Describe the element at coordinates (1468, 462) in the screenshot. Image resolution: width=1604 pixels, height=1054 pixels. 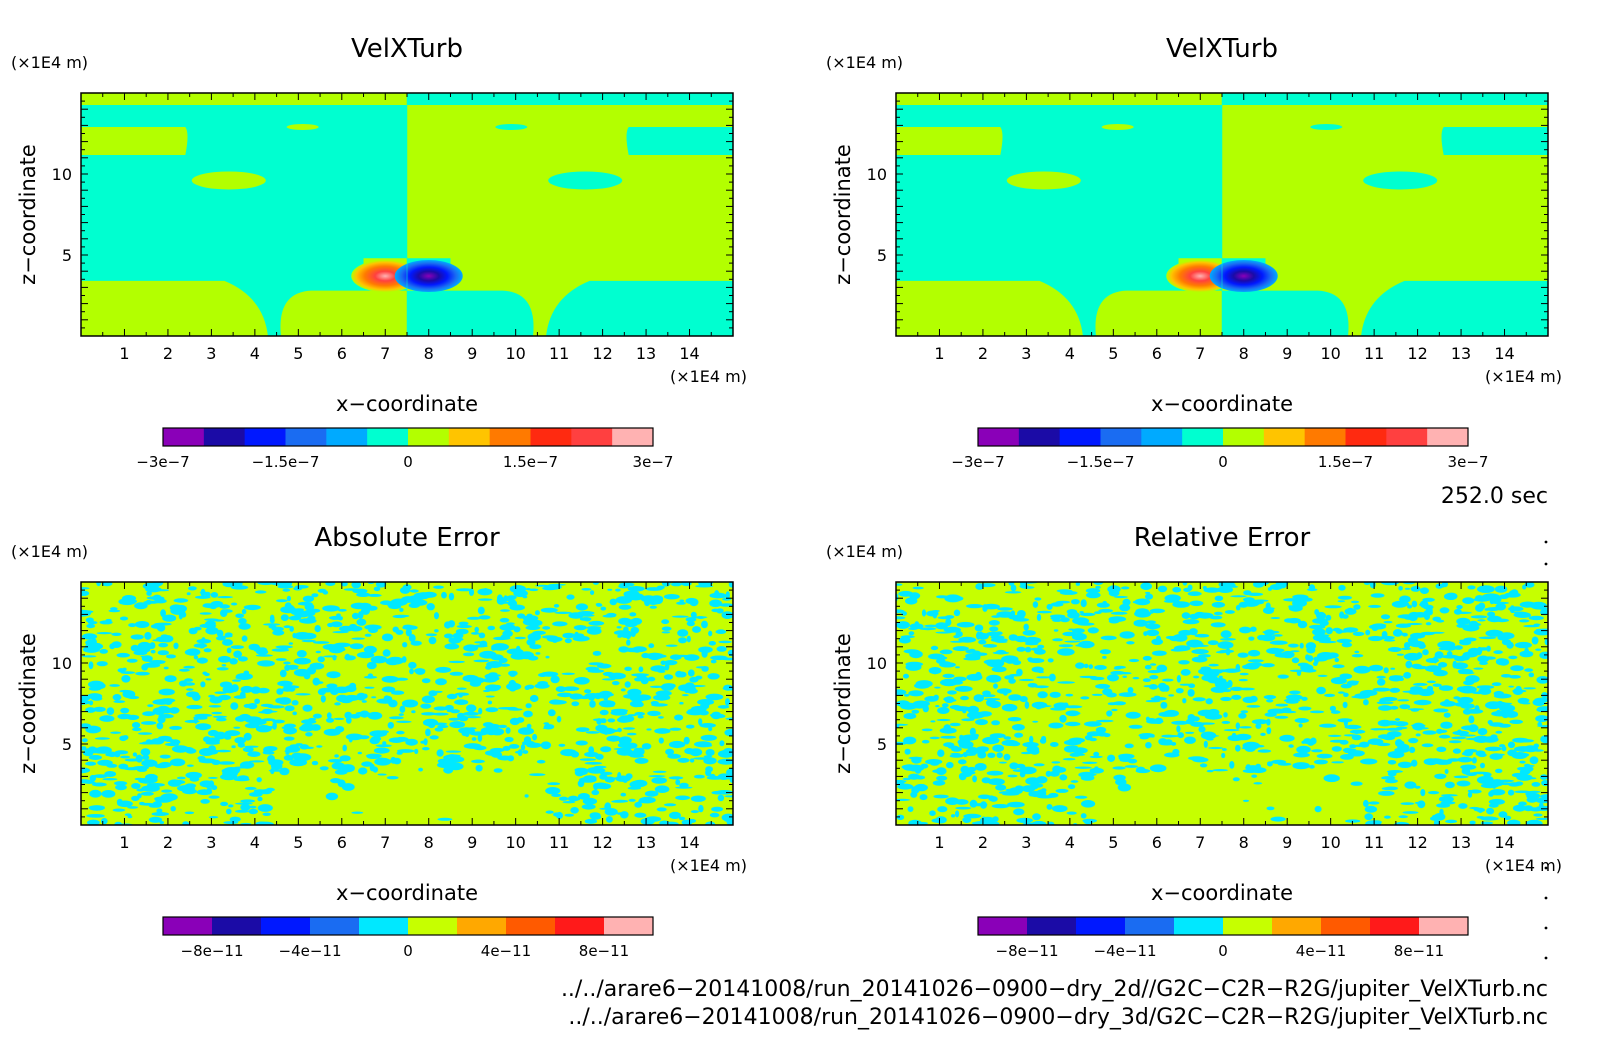
I see `colorbar-label: 3e−7` at that location.